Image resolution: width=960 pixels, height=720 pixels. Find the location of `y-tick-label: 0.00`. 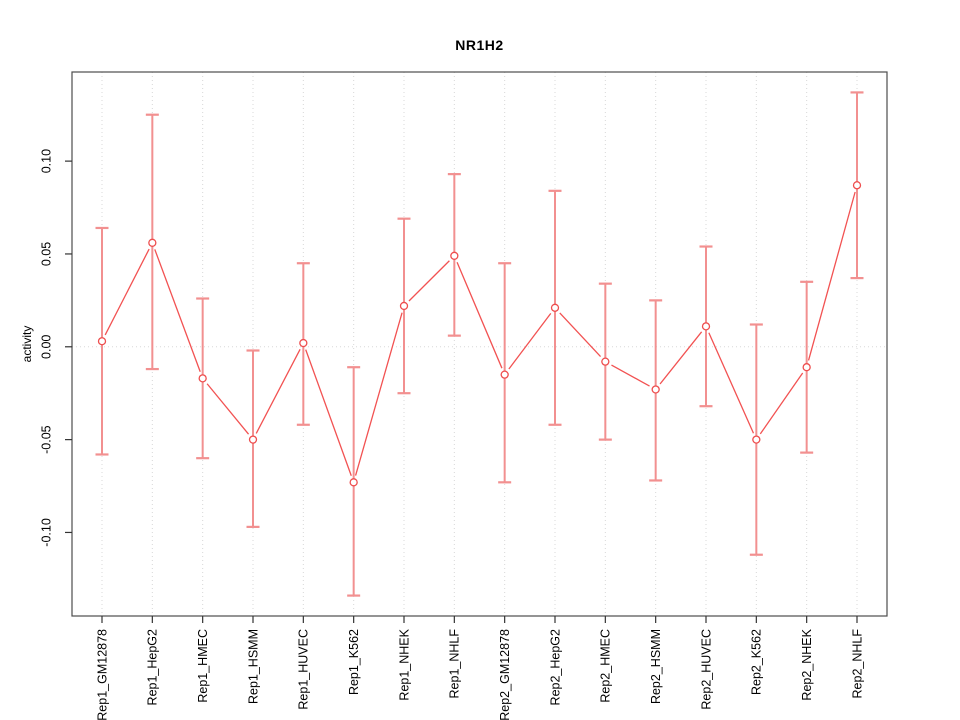

y-tick-label: 0.00 is located at coordinates (46, 347).